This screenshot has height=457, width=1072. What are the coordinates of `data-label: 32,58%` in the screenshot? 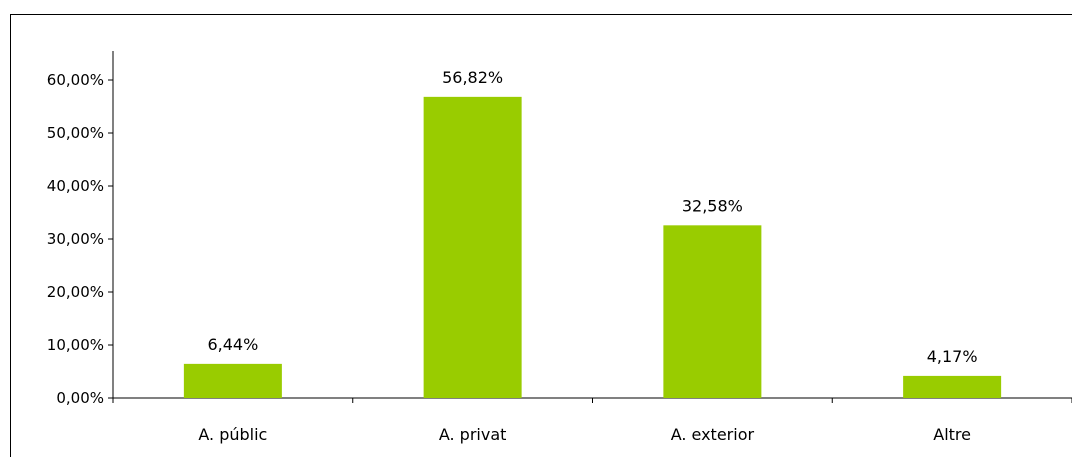 It's located at (712, 205).